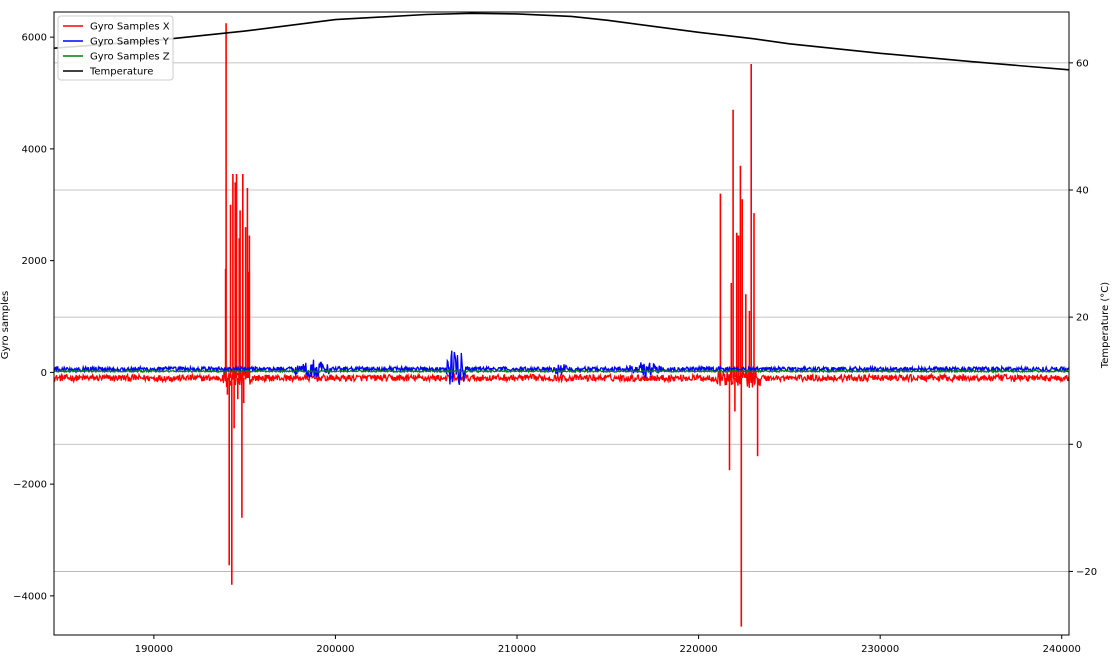 The image size is (1118, 666). Describe the element at coordinates (34, 38) in the screenshot. I see `y-tick-label: 6000` at that location.